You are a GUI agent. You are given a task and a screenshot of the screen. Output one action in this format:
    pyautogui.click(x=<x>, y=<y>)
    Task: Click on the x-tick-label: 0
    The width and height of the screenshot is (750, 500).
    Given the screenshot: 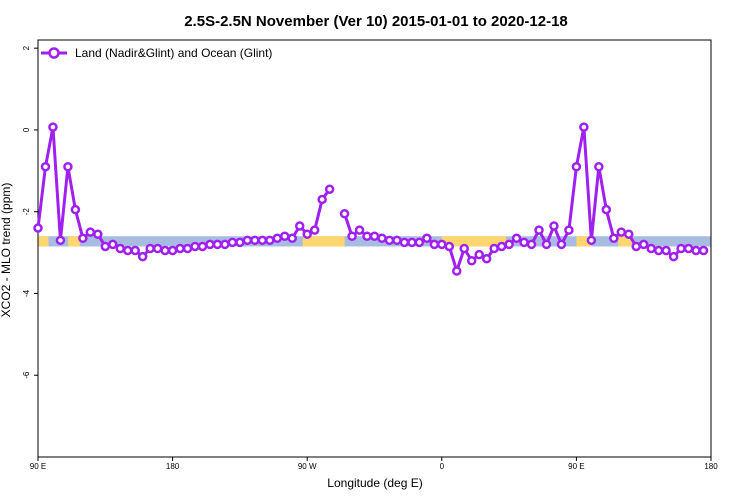 What is the action you would take?
    pyautogui.click(x=442, y=466)
    